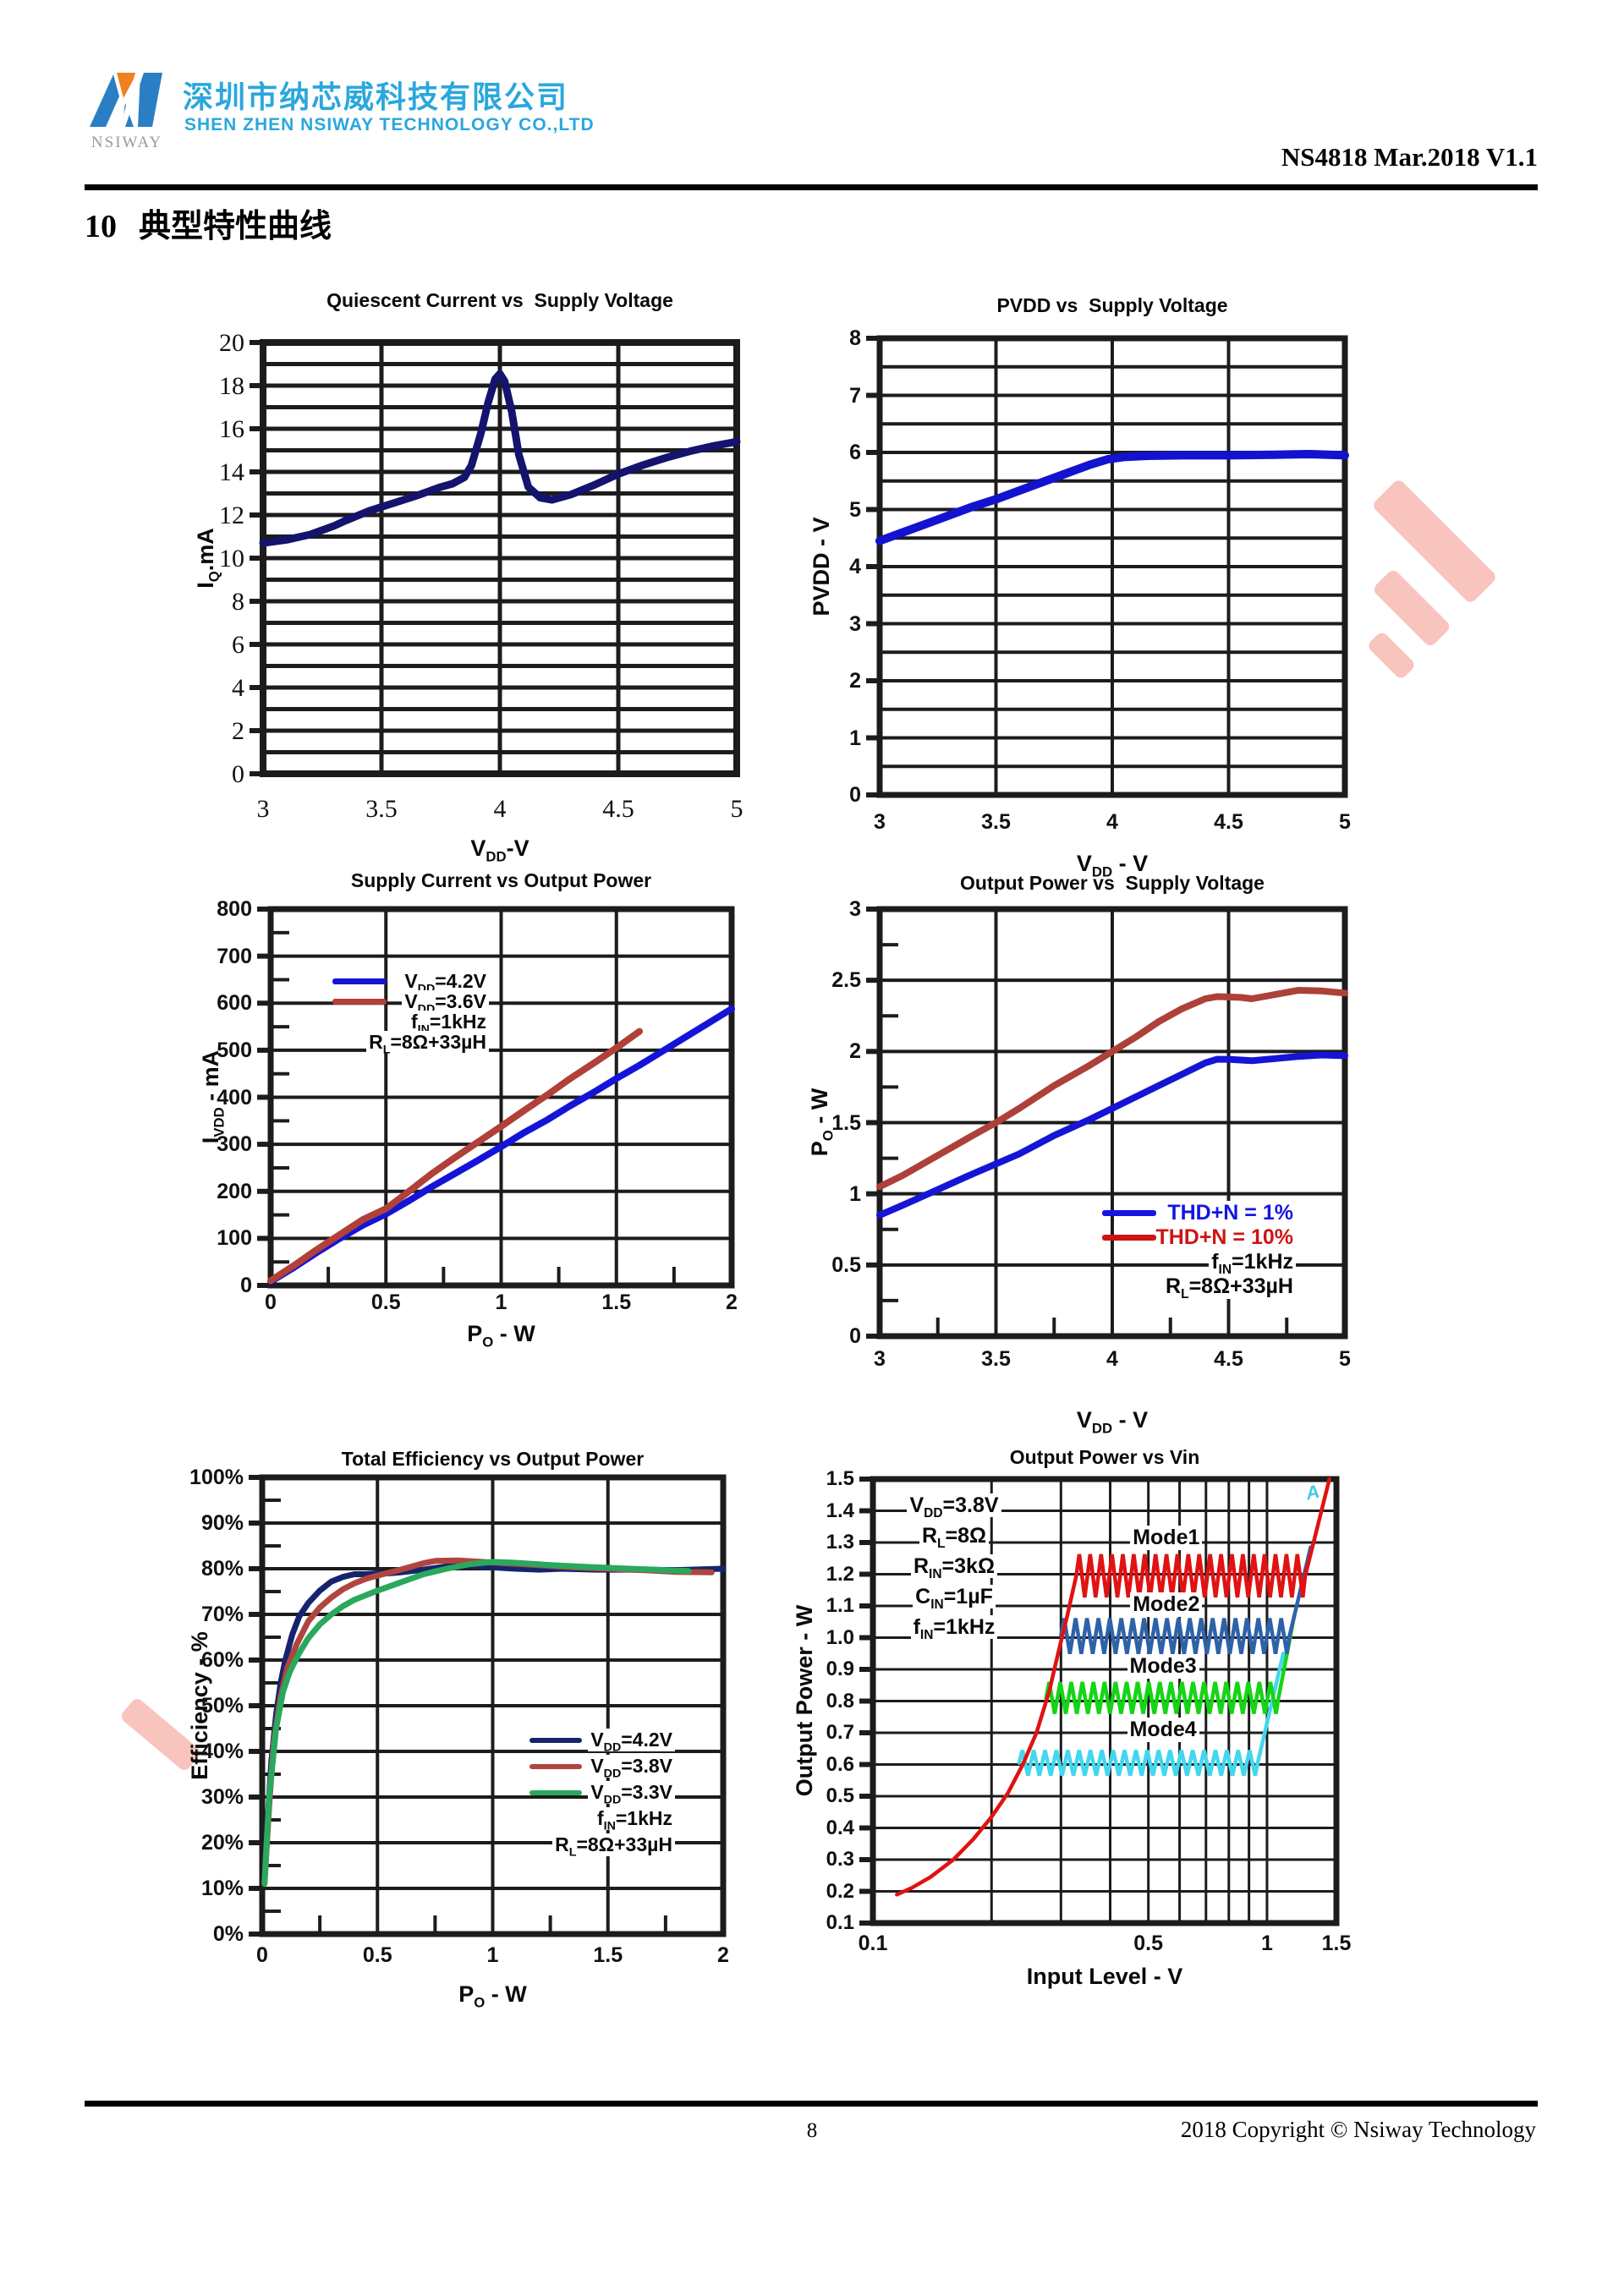 The width and height of the screenshot is (1624, 2296). Describe the element at coordinates (840, 1827) in the screenshot. I see `y-tick-label: 0.4` at that location.